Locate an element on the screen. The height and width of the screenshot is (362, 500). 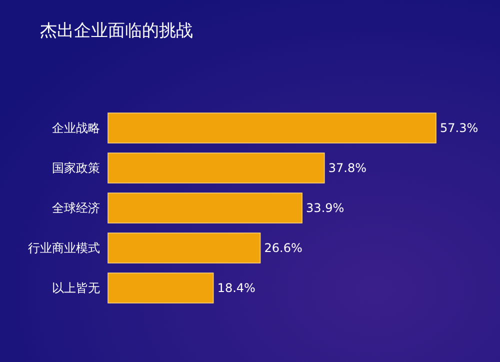
data-label: 57.3% is located at coordinates (459, 128).